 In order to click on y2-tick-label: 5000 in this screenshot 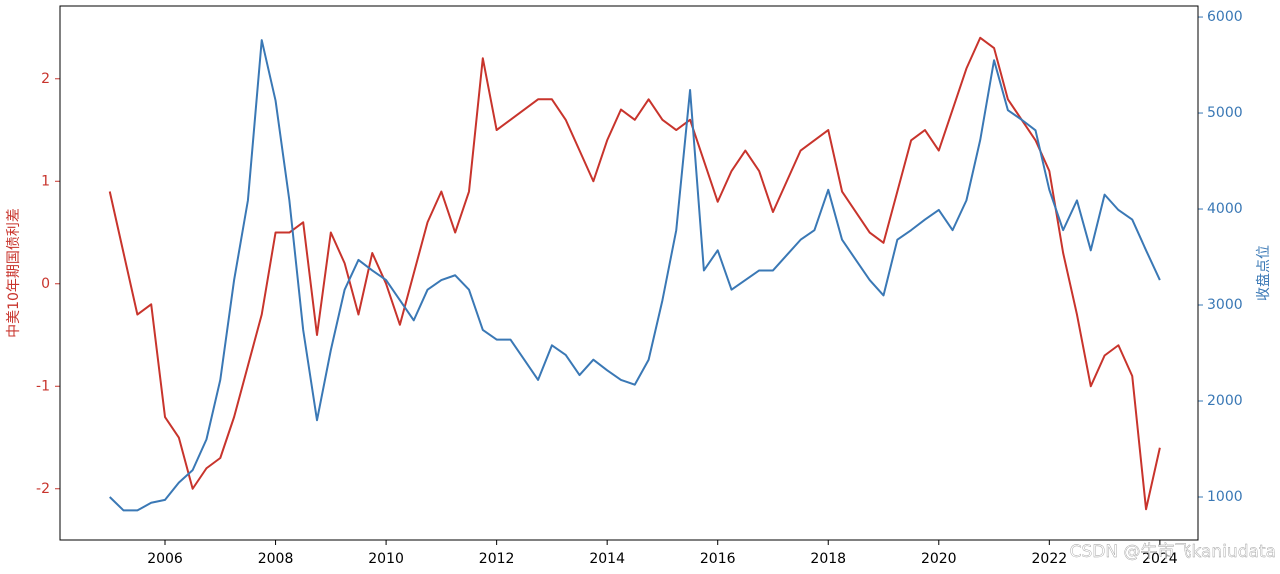, I will do `click(1225, 113)`.